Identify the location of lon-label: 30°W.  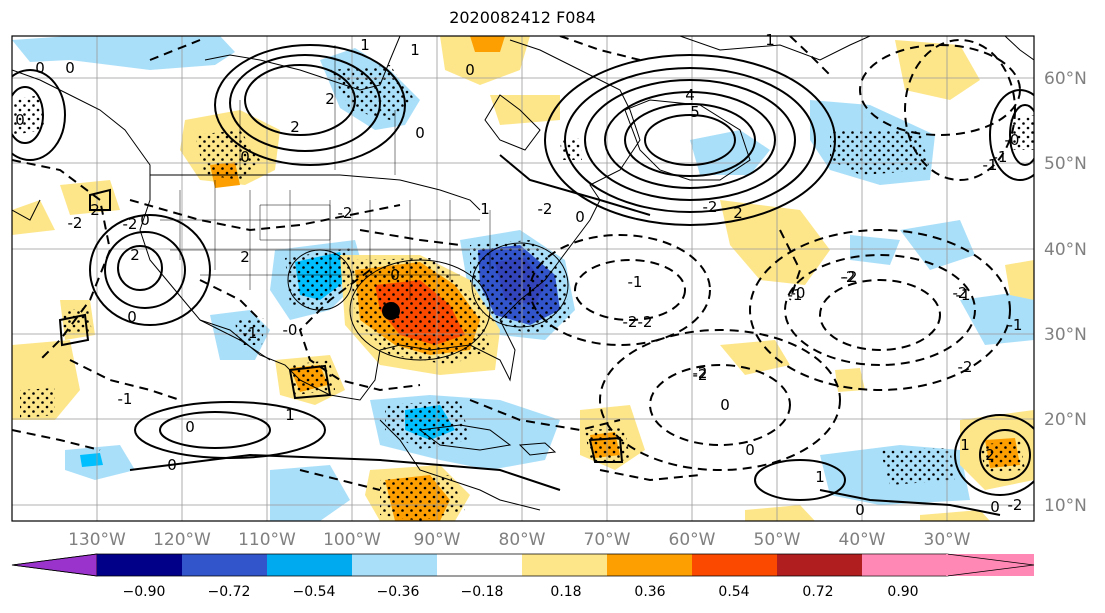
(947, 540).